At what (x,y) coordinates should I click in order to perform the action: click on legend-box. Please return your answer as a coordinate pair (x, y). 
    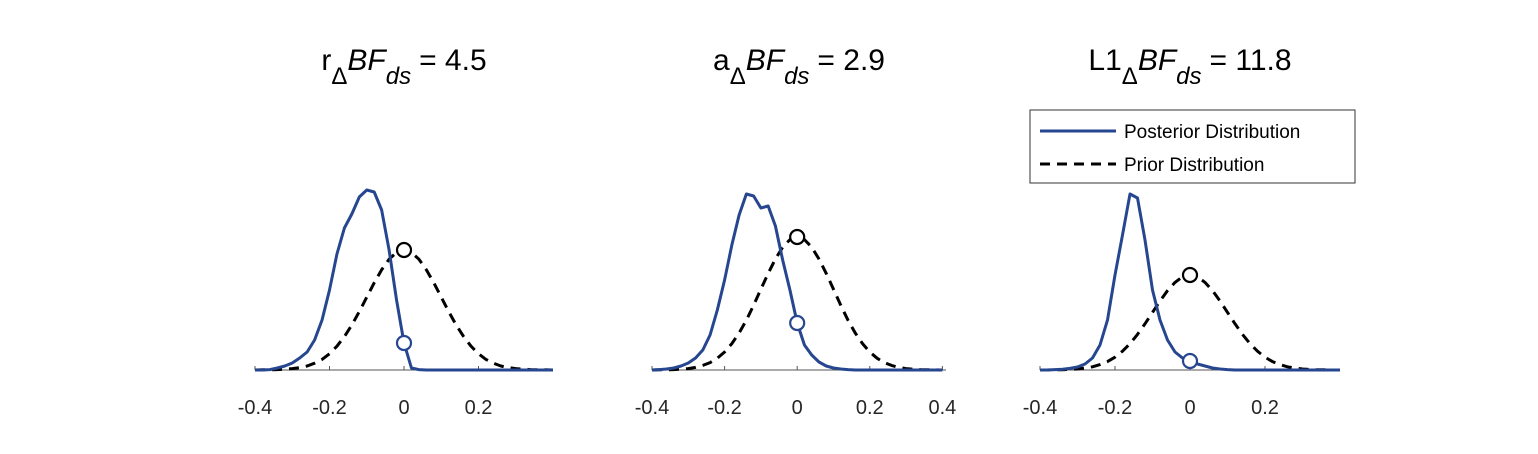
    Looking at the image, I should click on (1192, 146).